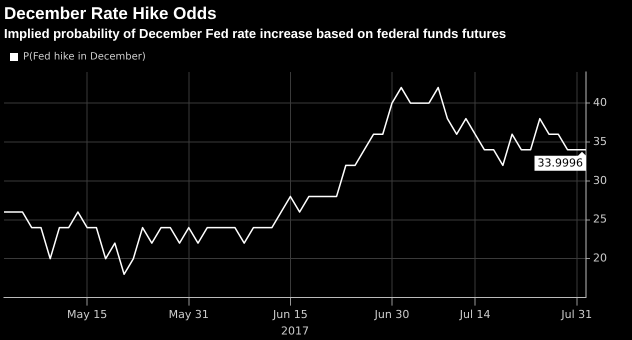 The width and height of the screenshot is (632, 340). Describe the element at coordinates (576, 315) in the screenshot. I see `x-tick-label: Jul 31` at that location.